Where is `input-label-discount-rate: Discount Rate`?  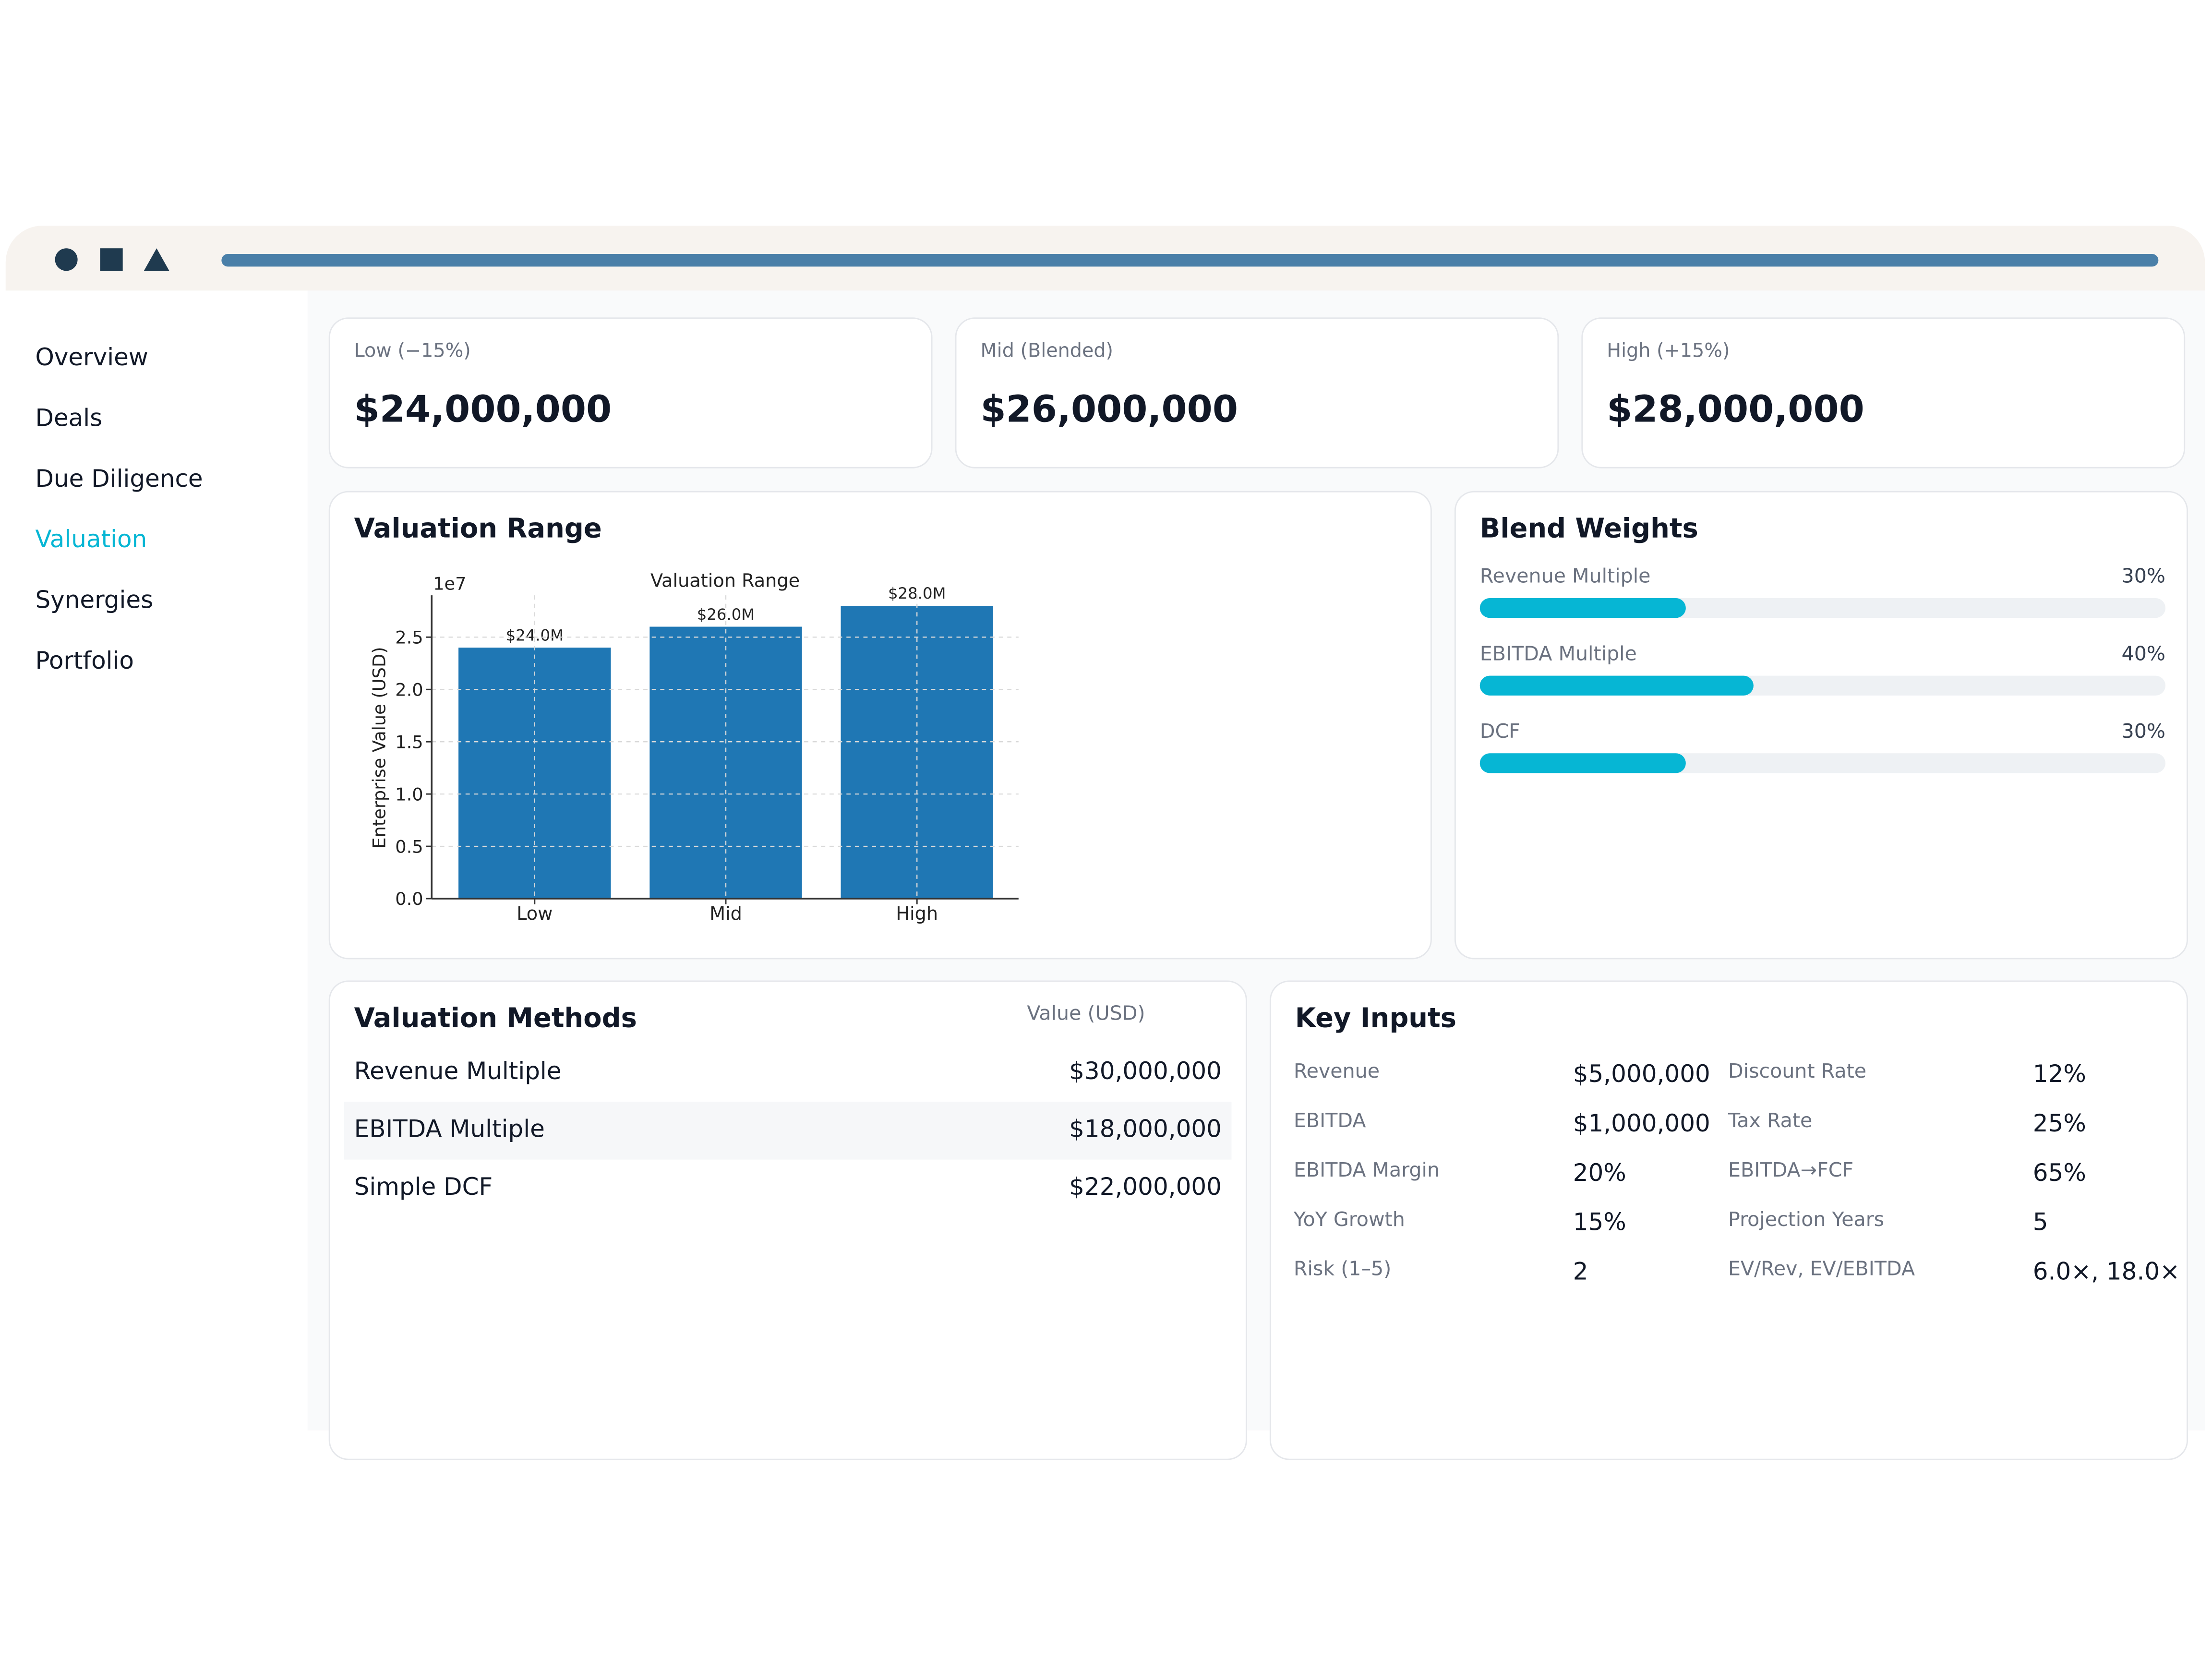 input-label-discount-rate: Discount Rate is located at coordinates (1798, 1071).